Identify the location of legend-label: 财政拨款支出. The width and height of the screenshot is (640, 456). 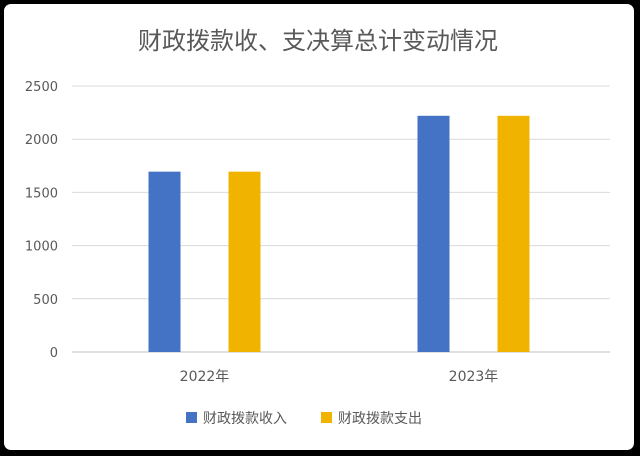
(380, 419).